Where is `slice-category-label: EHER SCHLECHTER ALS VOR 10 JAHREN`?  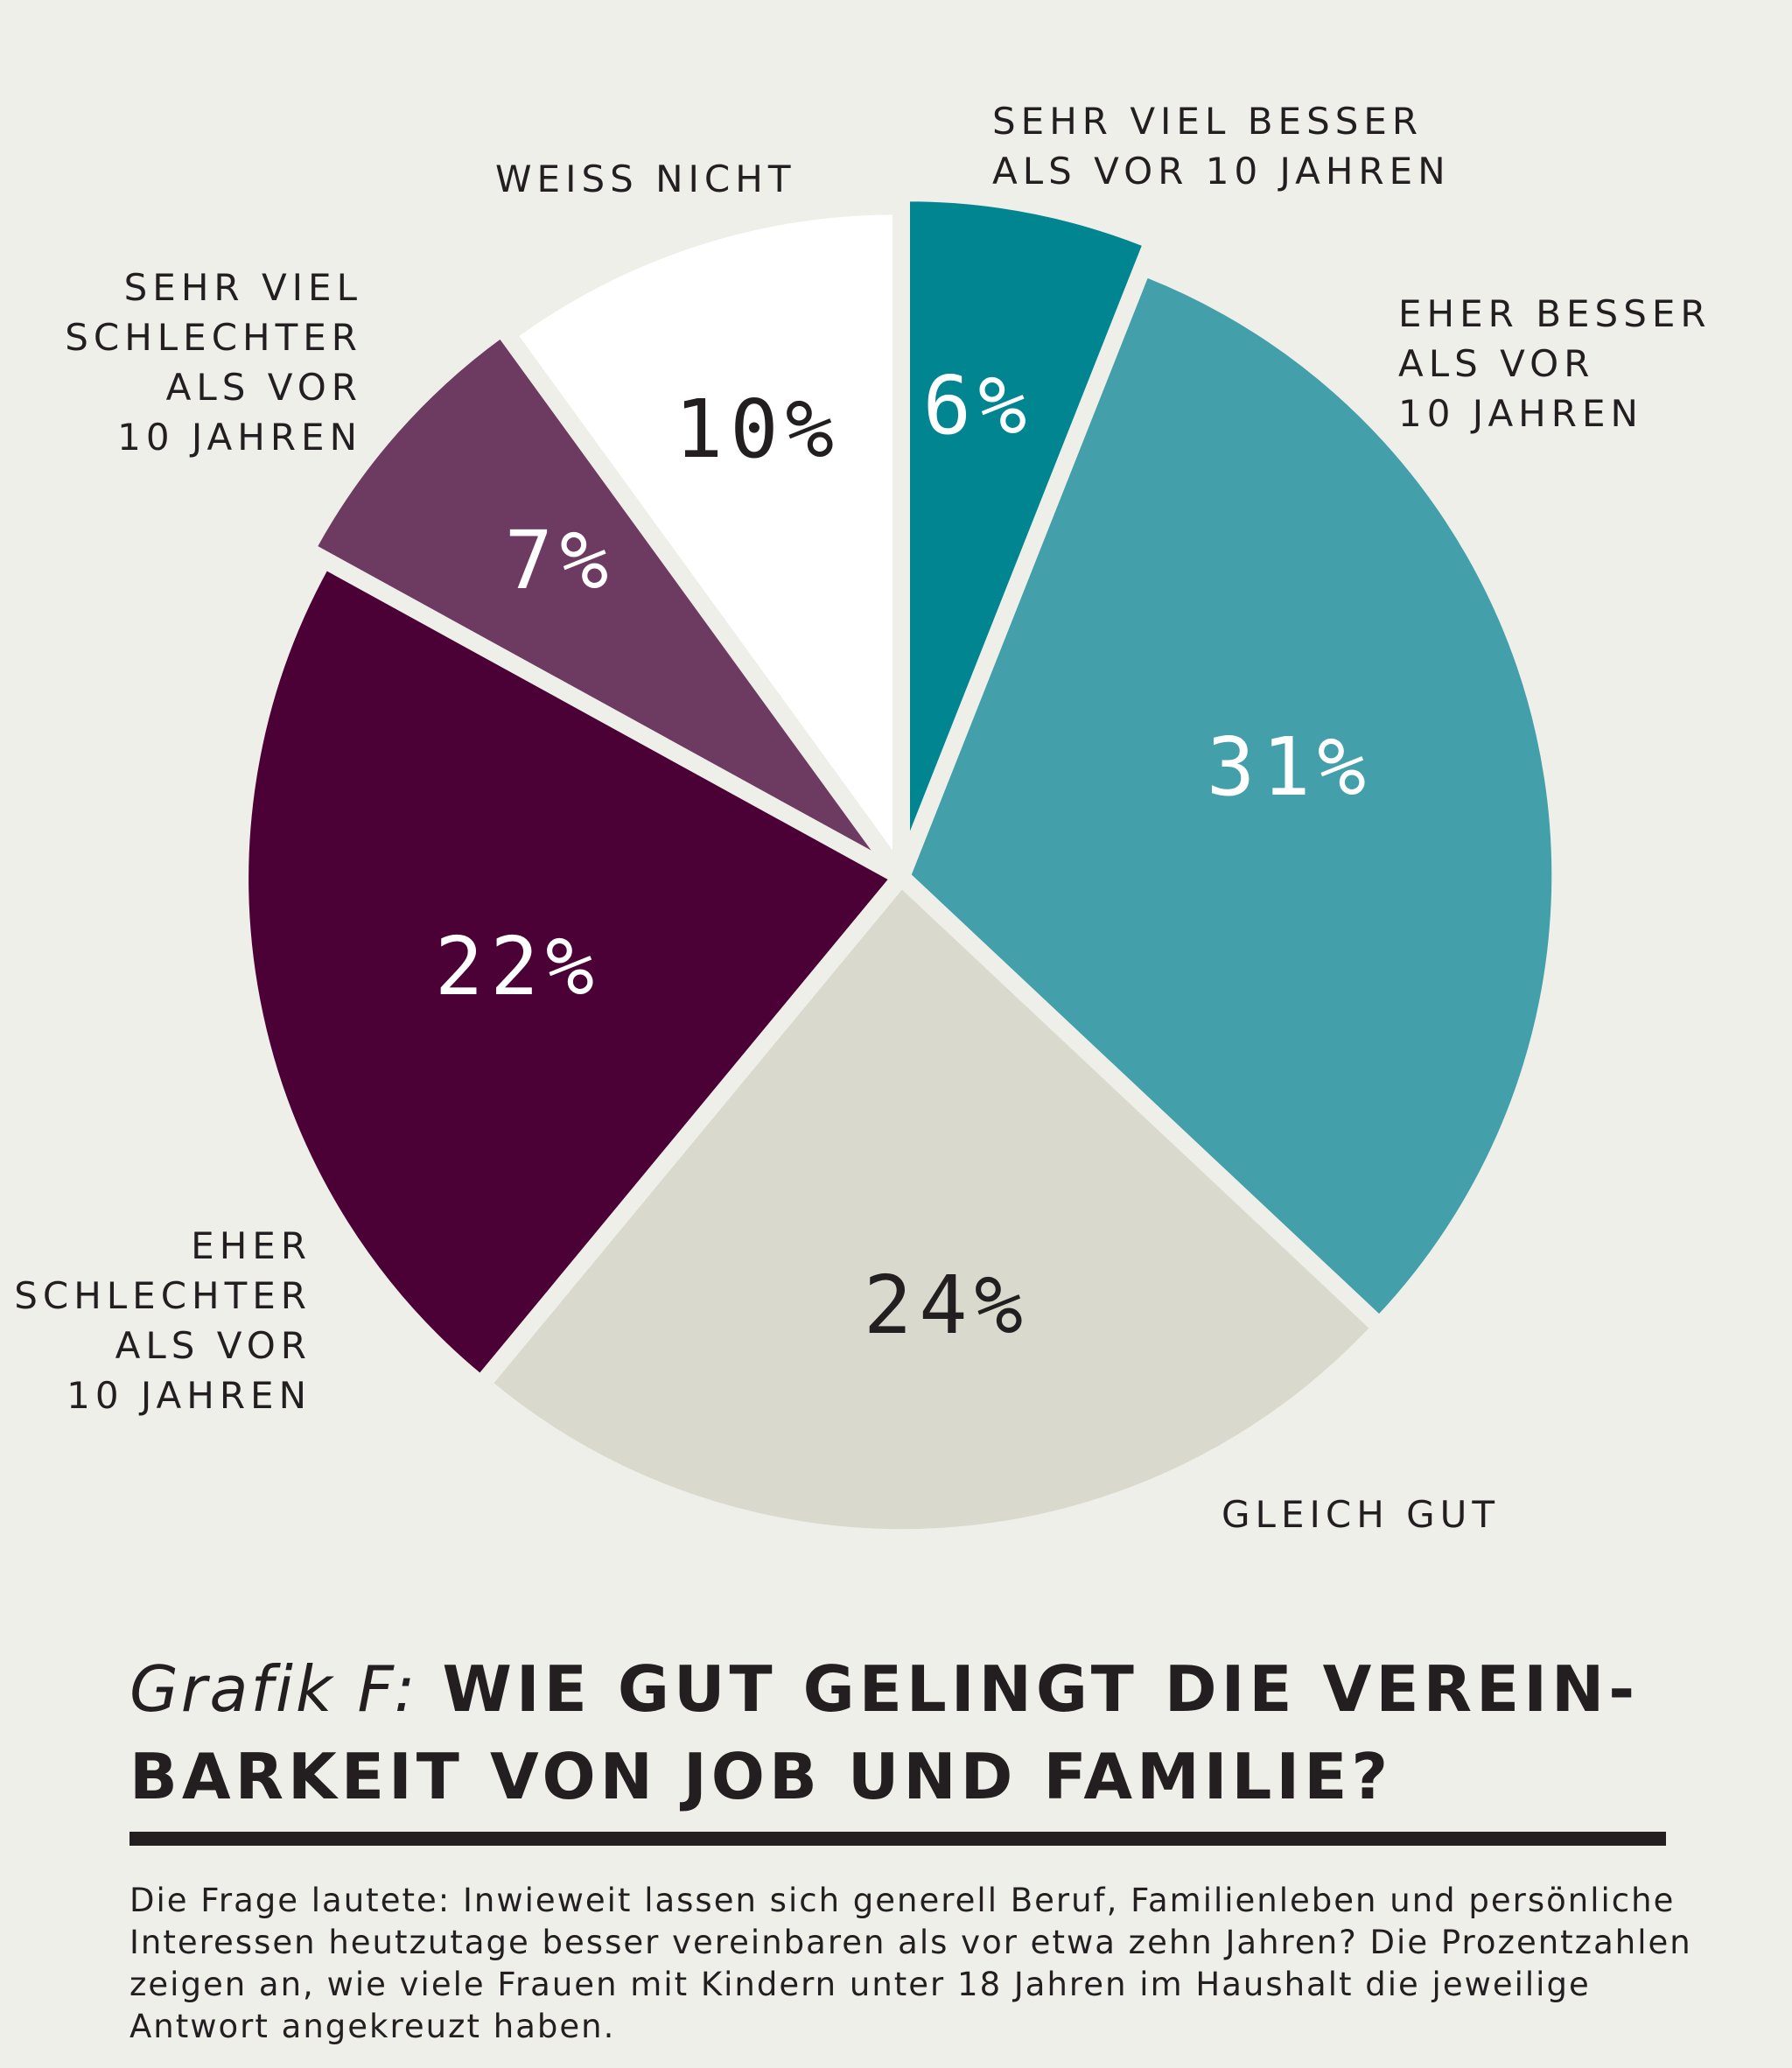
slice-category-label: EHER SCHLECHTER ALS VOR 10 JAHREN is located at coordinates (163, 1320).